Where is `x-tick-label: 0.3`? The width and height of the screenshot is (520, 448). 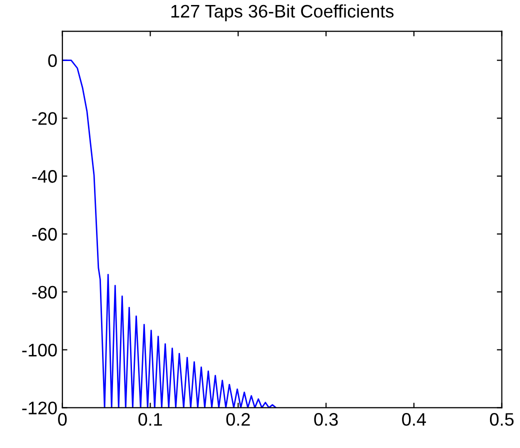 x-tick-label: 0.3 is located at coordinates (326, 419).